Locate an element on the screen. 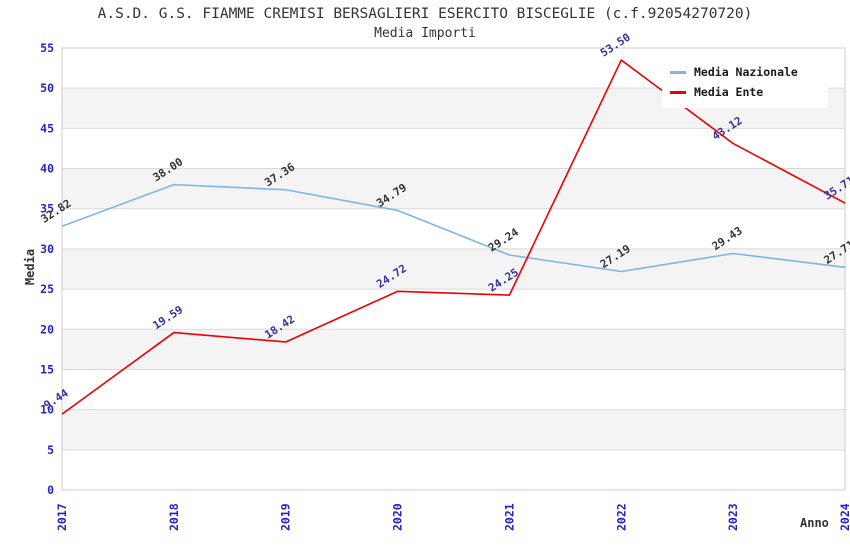 Image resolution: width=850 pixels, height=550 pixels. y-tick-label: 50 is located at coordinates (47, 88).